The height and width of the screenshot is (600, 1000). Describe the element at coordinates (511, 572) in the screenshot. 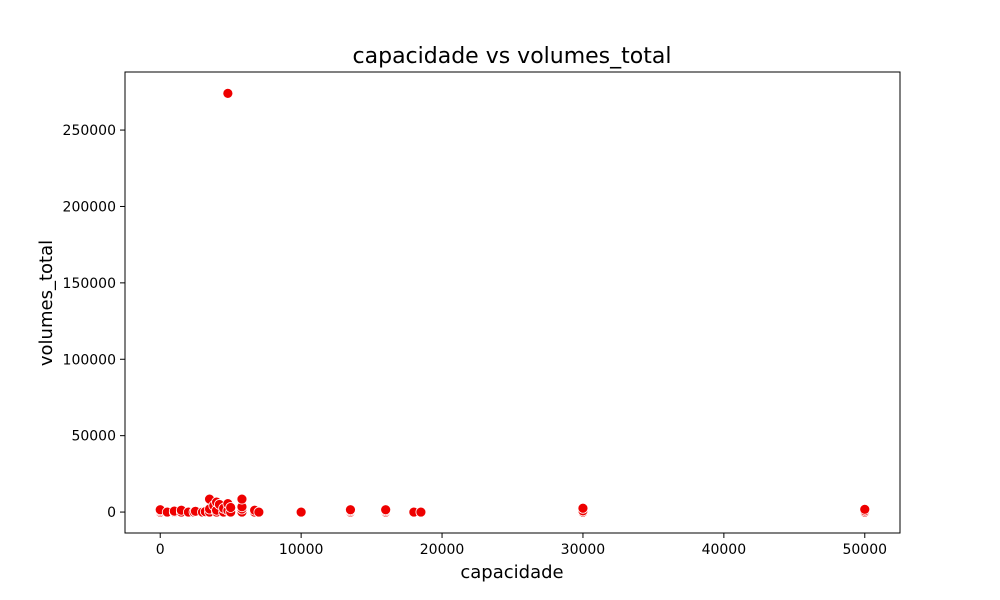

I see `x-axis-label: capacidade` at that location.